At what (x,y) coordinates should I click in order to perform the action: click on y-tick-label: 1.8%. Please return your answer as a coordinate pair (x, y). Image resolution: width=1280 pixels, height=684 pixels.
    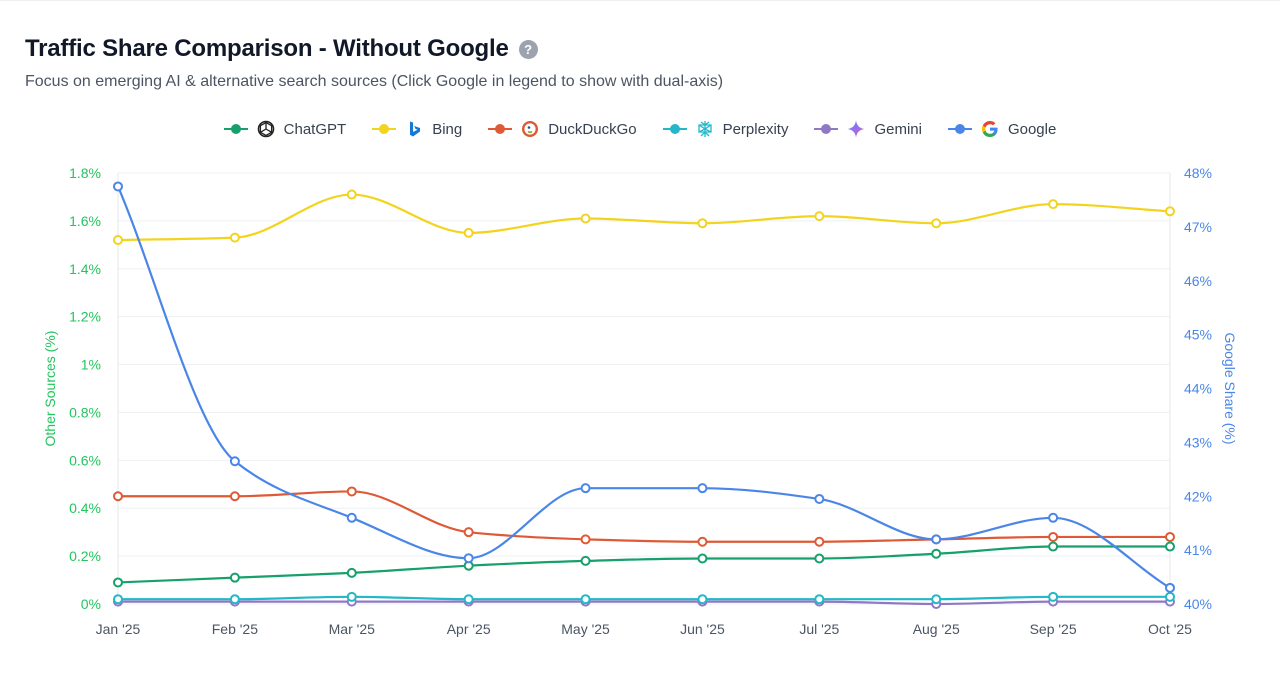
    Looking at the image, I should click on (85, 173).